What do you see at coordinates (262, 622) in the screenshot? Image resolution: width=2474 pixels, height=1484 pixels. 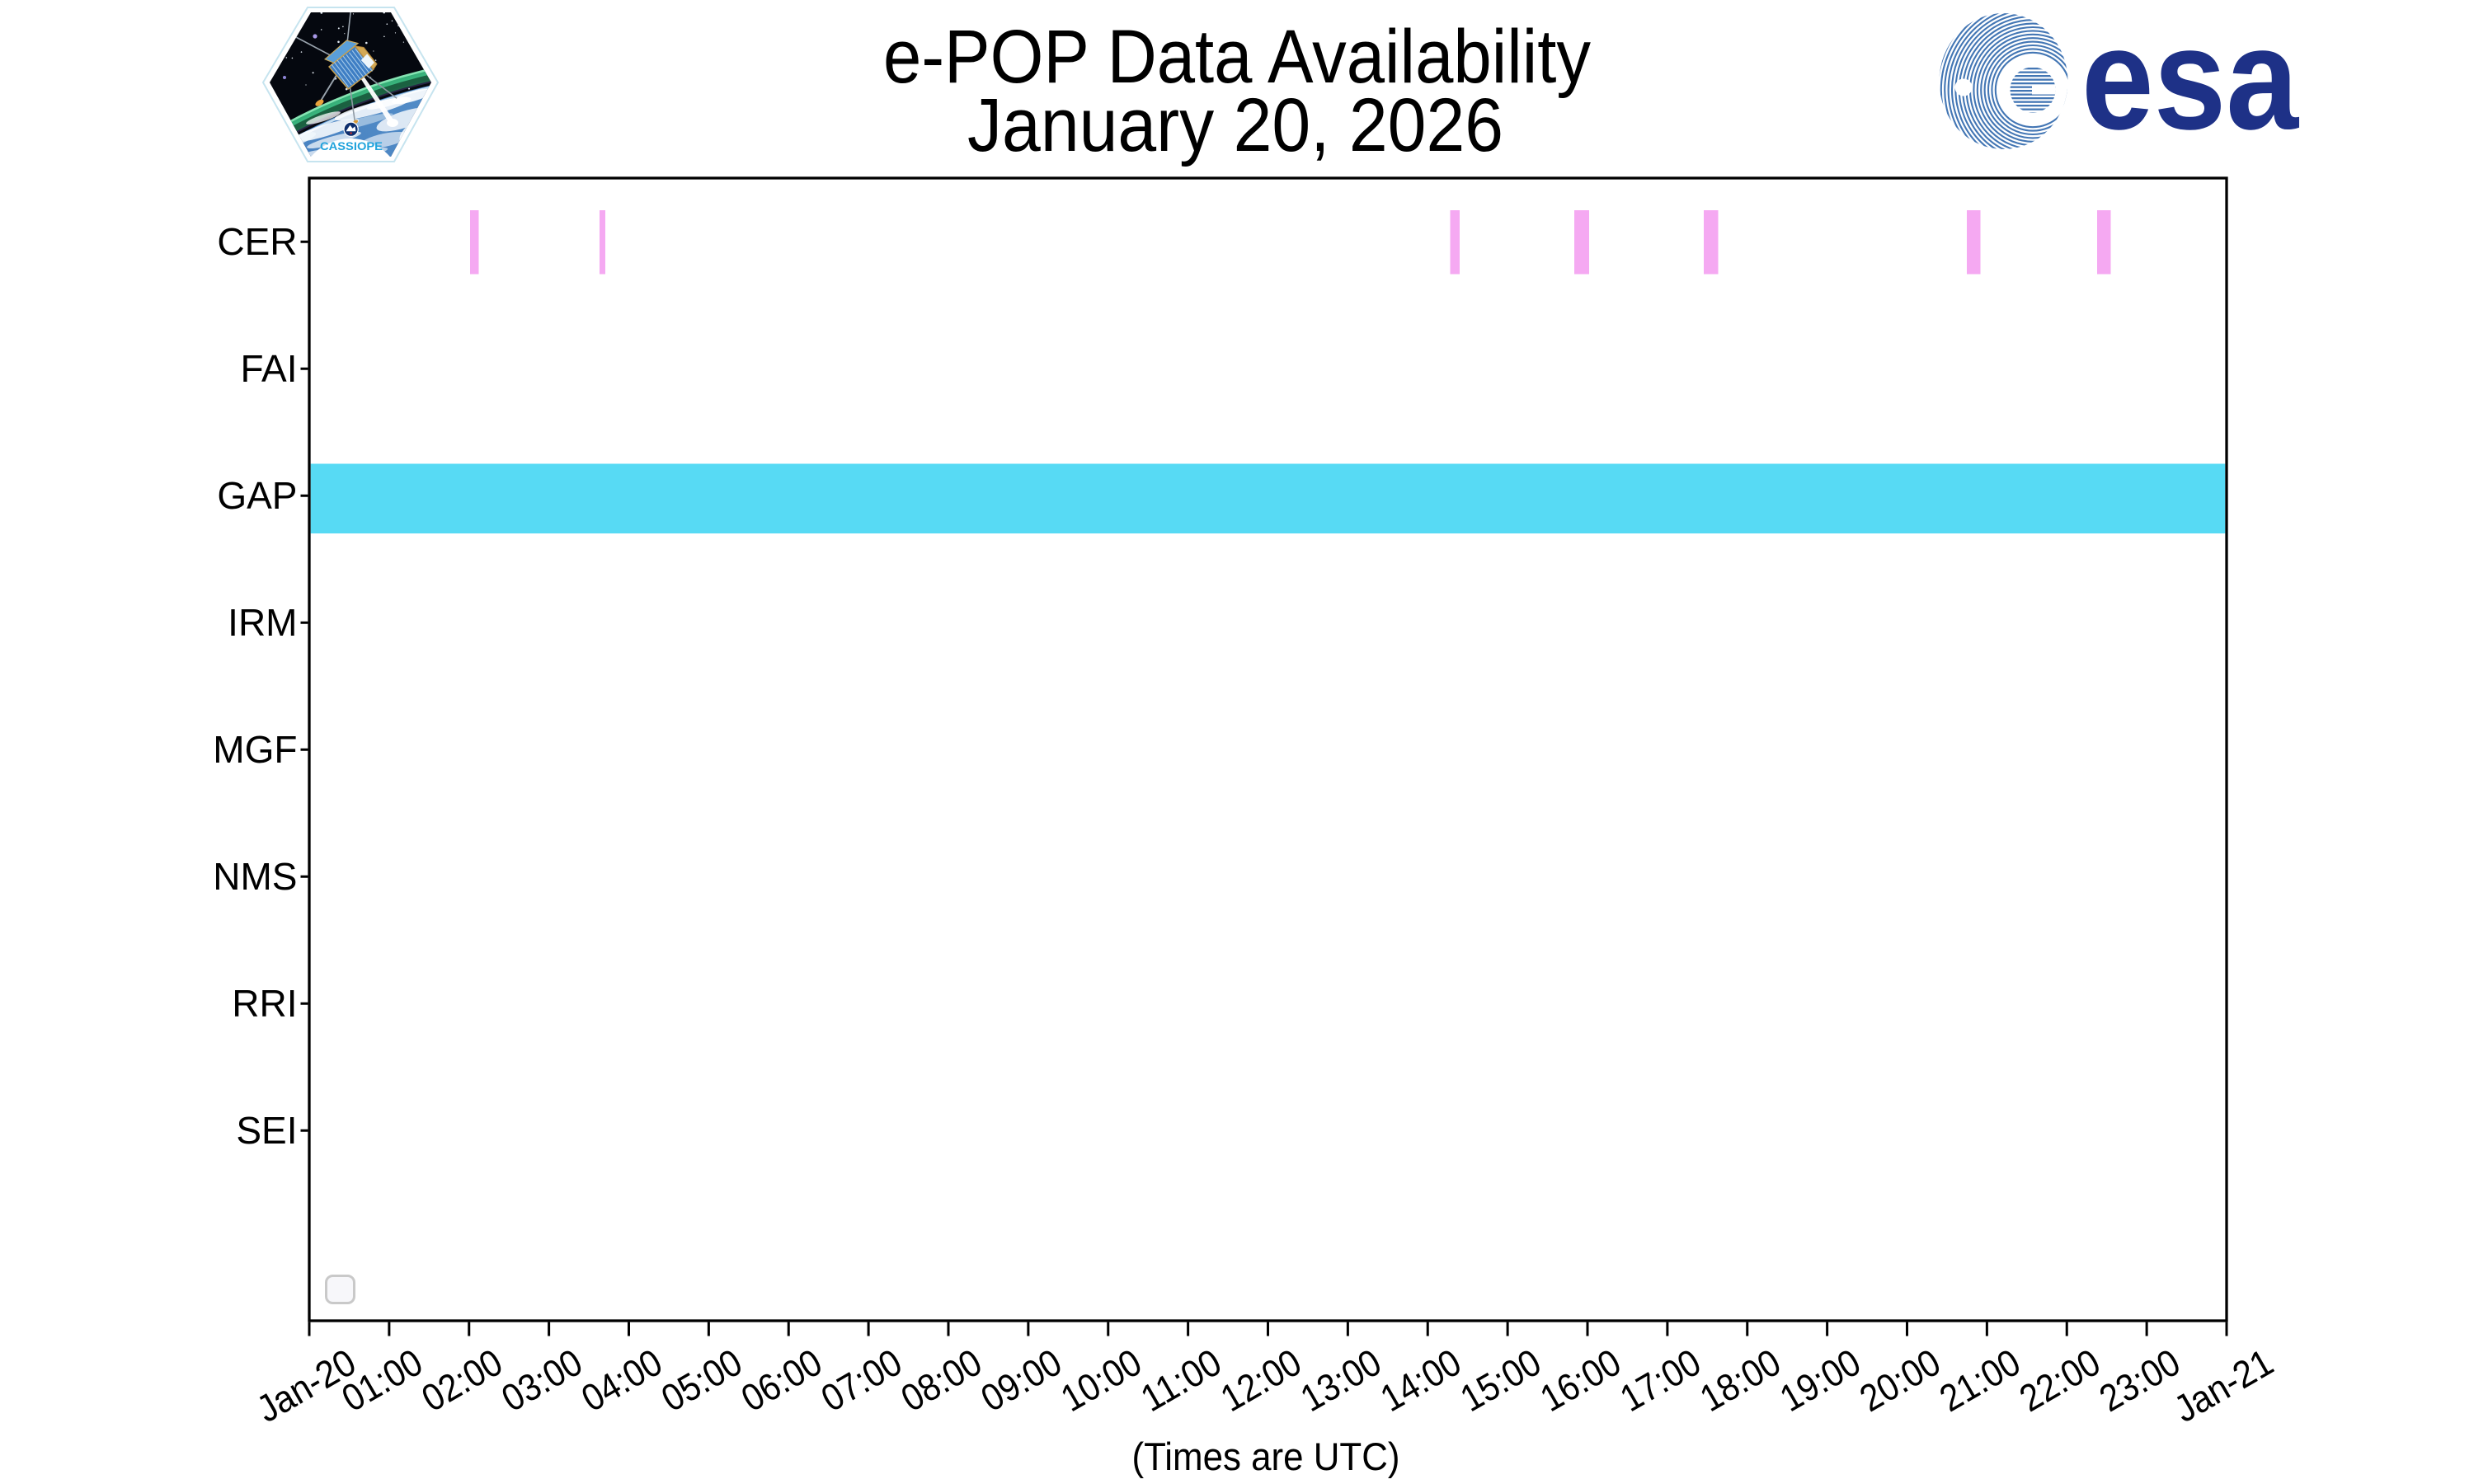 I see `svg-text: IRM` at bounding box center [262, 622].